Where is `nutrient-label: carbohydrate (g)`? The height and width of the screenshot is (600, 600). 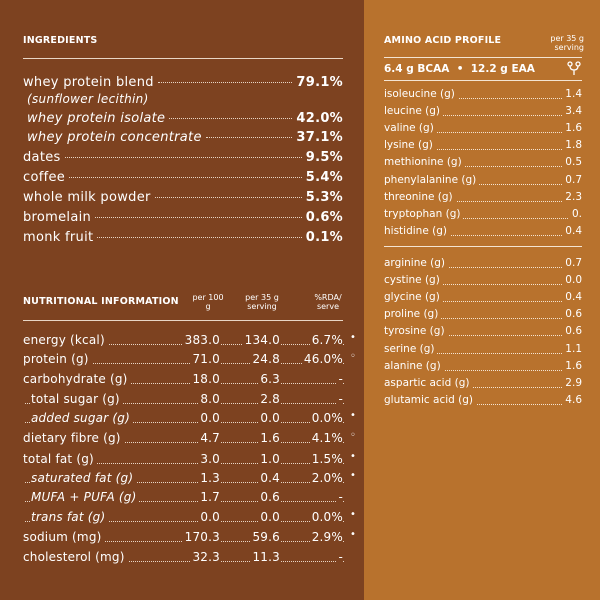 nutrient-label: carbohydrate (g) is located at coordinates (77, 379).